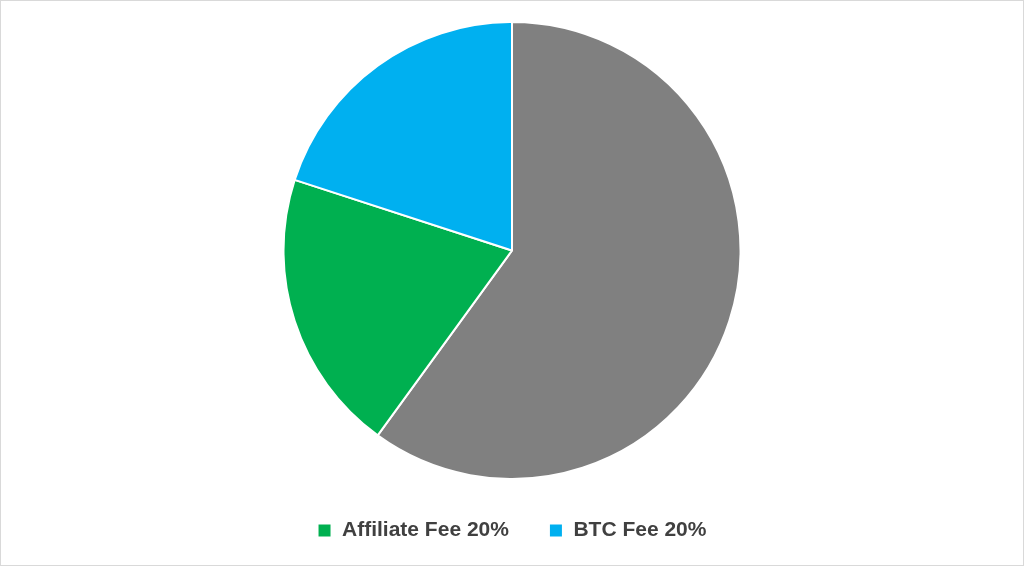 The image size is (1024, 566). I want to click on legend-label: Affiliate Fee 20%, so click(426, 529).